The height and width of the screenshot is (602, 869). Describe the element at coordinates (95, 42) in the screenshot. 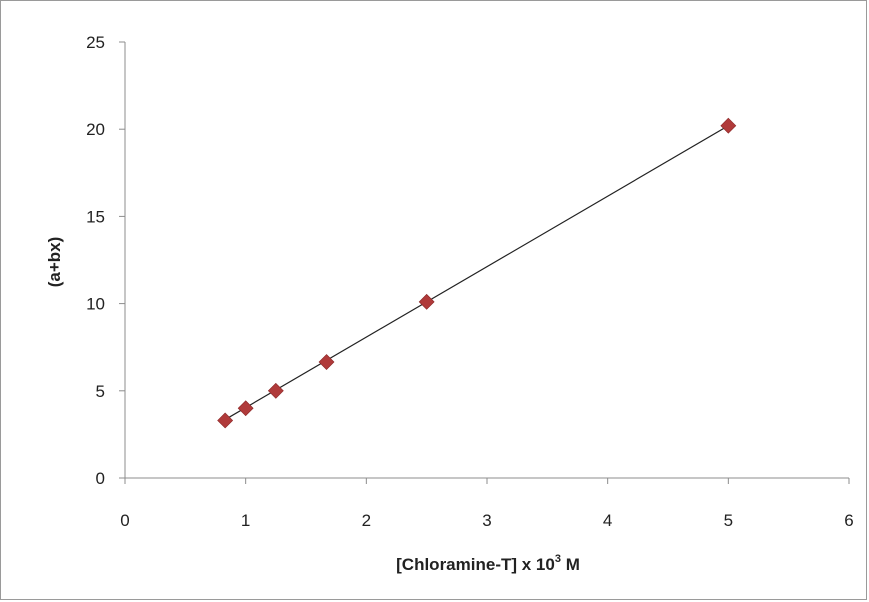

I see `y-tick-label: 25` at that location.